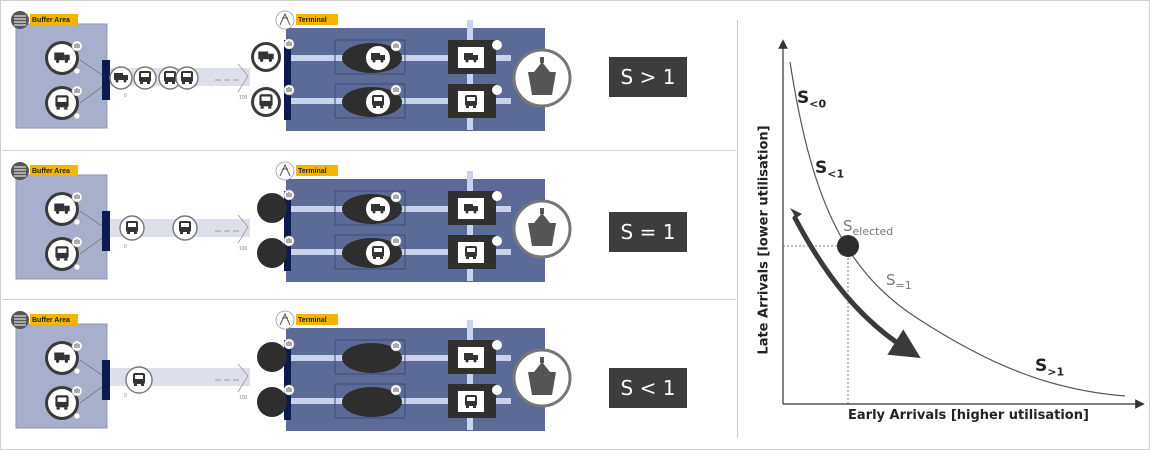 The height and width of the screenshot is (450, 1150). Describe the element at coordinates (968, 415) in the screenshot. I see `x-axis-label: Early Arrivals [higher utilisation]` at that location.